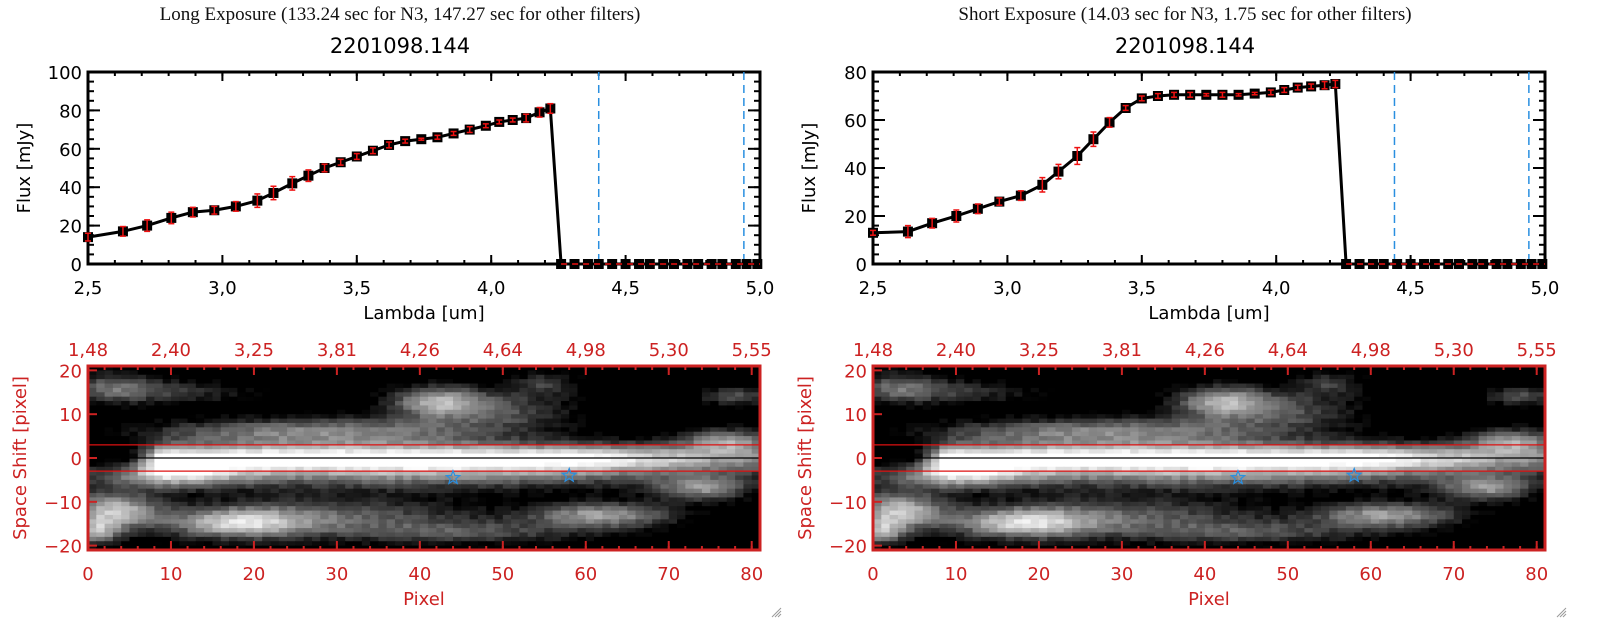 The width and height of the screenshot is (1600, 630). What do you see at coordinates (776, 612) in the screenshot?
I see `resize-handle-icon` at bounding box center [776, 612].